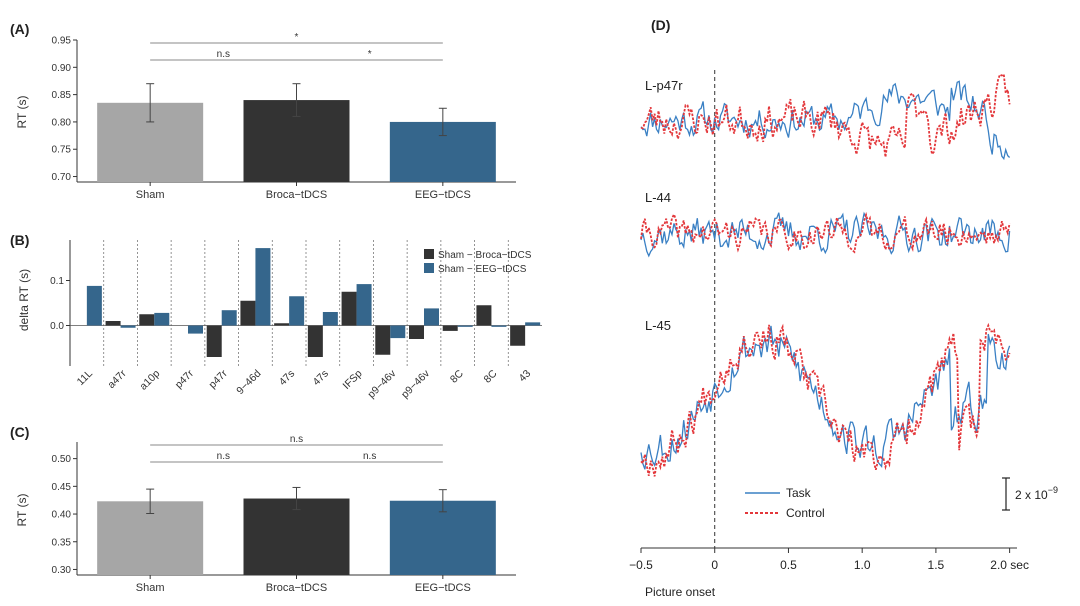 This screenshot has height=606, width=1080. Describe the element at coordinates (660, 25) in the screenshot. I see `panel-d-label: (D)` at that location.